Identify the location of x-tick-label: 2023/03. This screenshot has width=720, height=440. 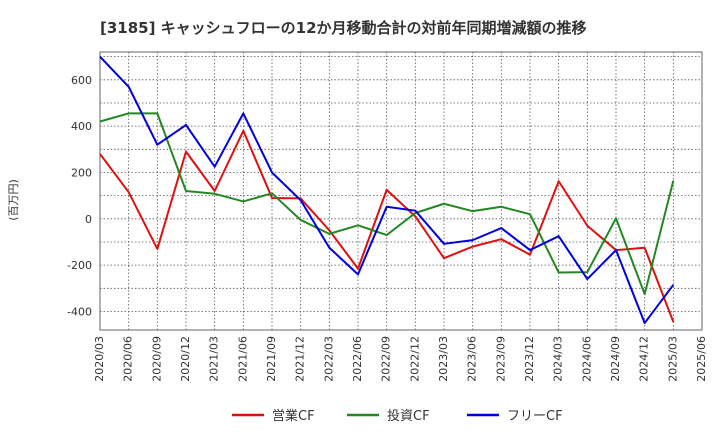
(443, 359).